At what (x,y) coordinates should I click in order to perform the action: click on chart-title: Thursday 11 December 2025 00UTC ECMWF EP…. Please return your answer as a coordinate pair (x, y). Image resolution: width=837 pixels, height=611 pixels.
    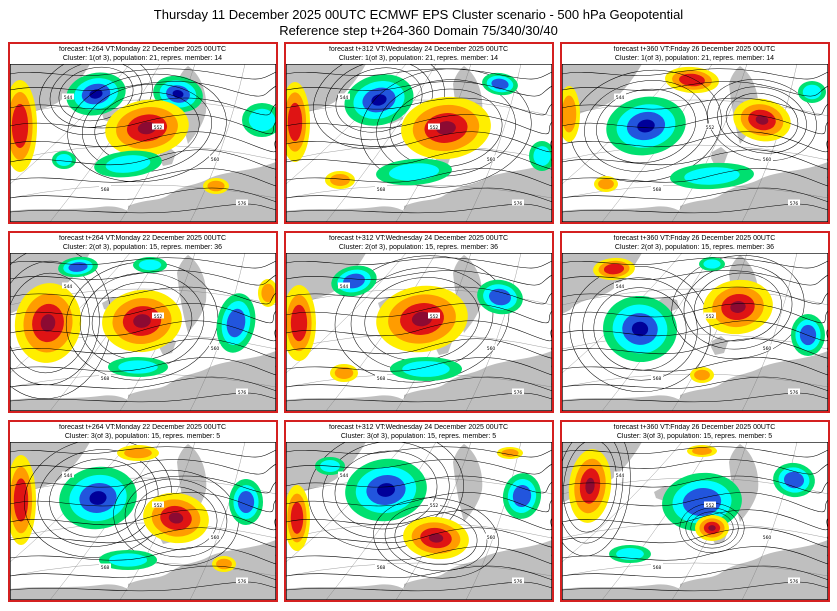
    Looking at the image, I should click on (418, 14).